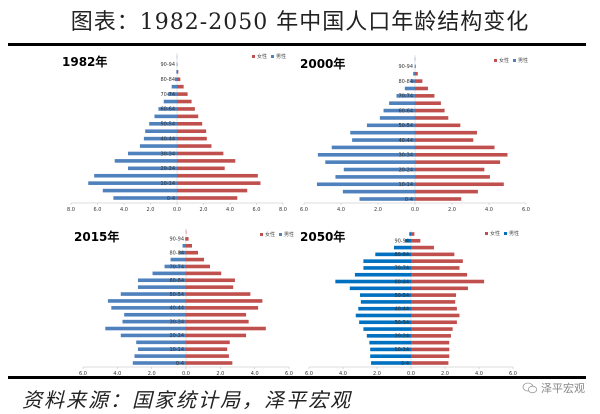 The height and width of the screenshot is (414, 600). I want to click on source-note: 资料来源：国家统计局，泽平宏观, so click(187, 400).